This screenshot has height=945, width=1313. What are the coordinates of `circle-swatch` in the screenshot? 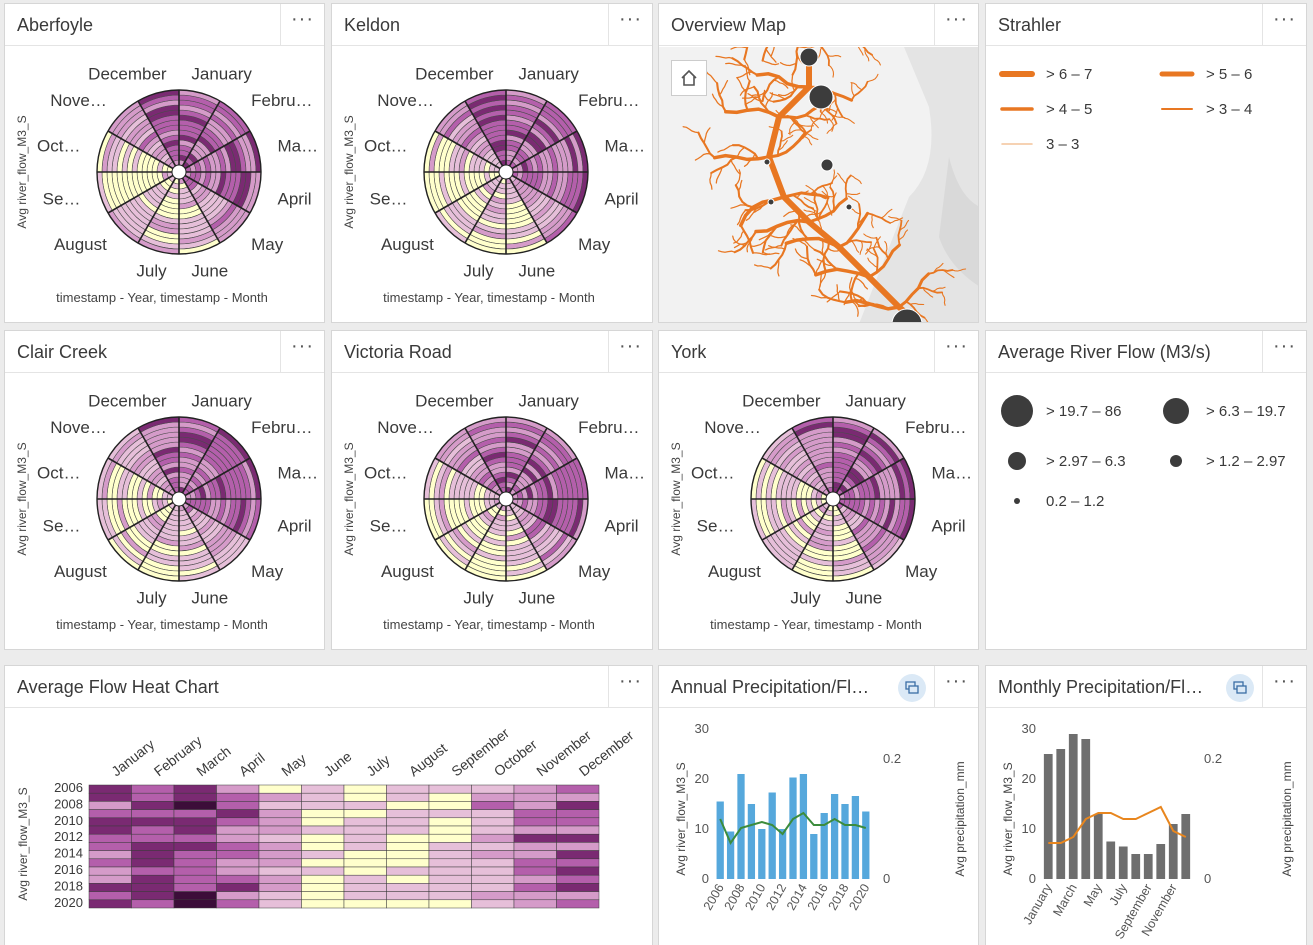 It's located at (1017, 461).